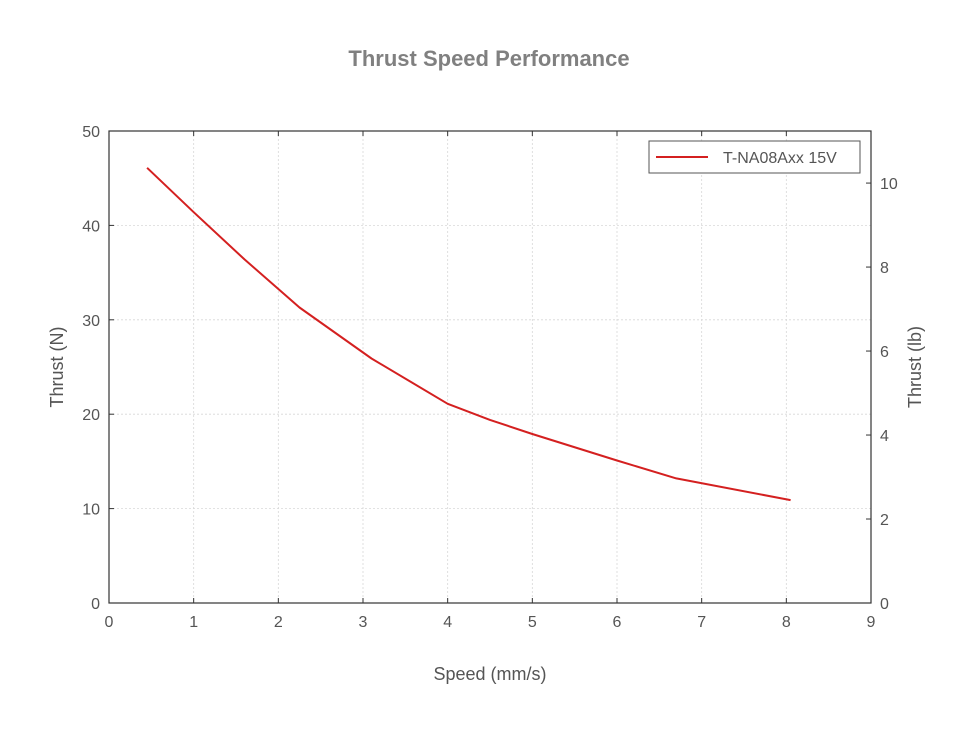  Describe the element at coordinates (884, 352) in the screenshot. I see `y2-tick-label: 6` at that location.